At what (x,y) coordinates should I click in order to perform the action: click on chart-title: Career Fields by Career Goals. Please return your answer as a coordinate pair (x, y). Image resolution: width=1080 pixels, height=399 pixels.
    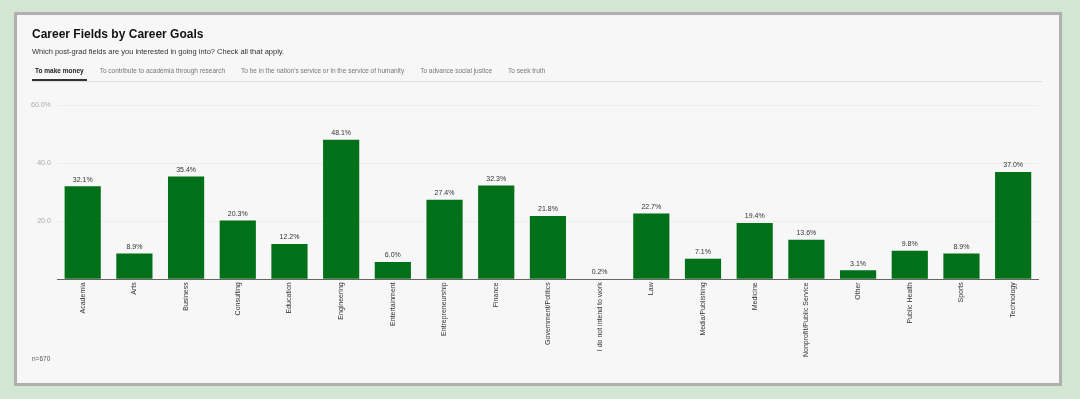
    Looking at the image, I should click on (118, 34).